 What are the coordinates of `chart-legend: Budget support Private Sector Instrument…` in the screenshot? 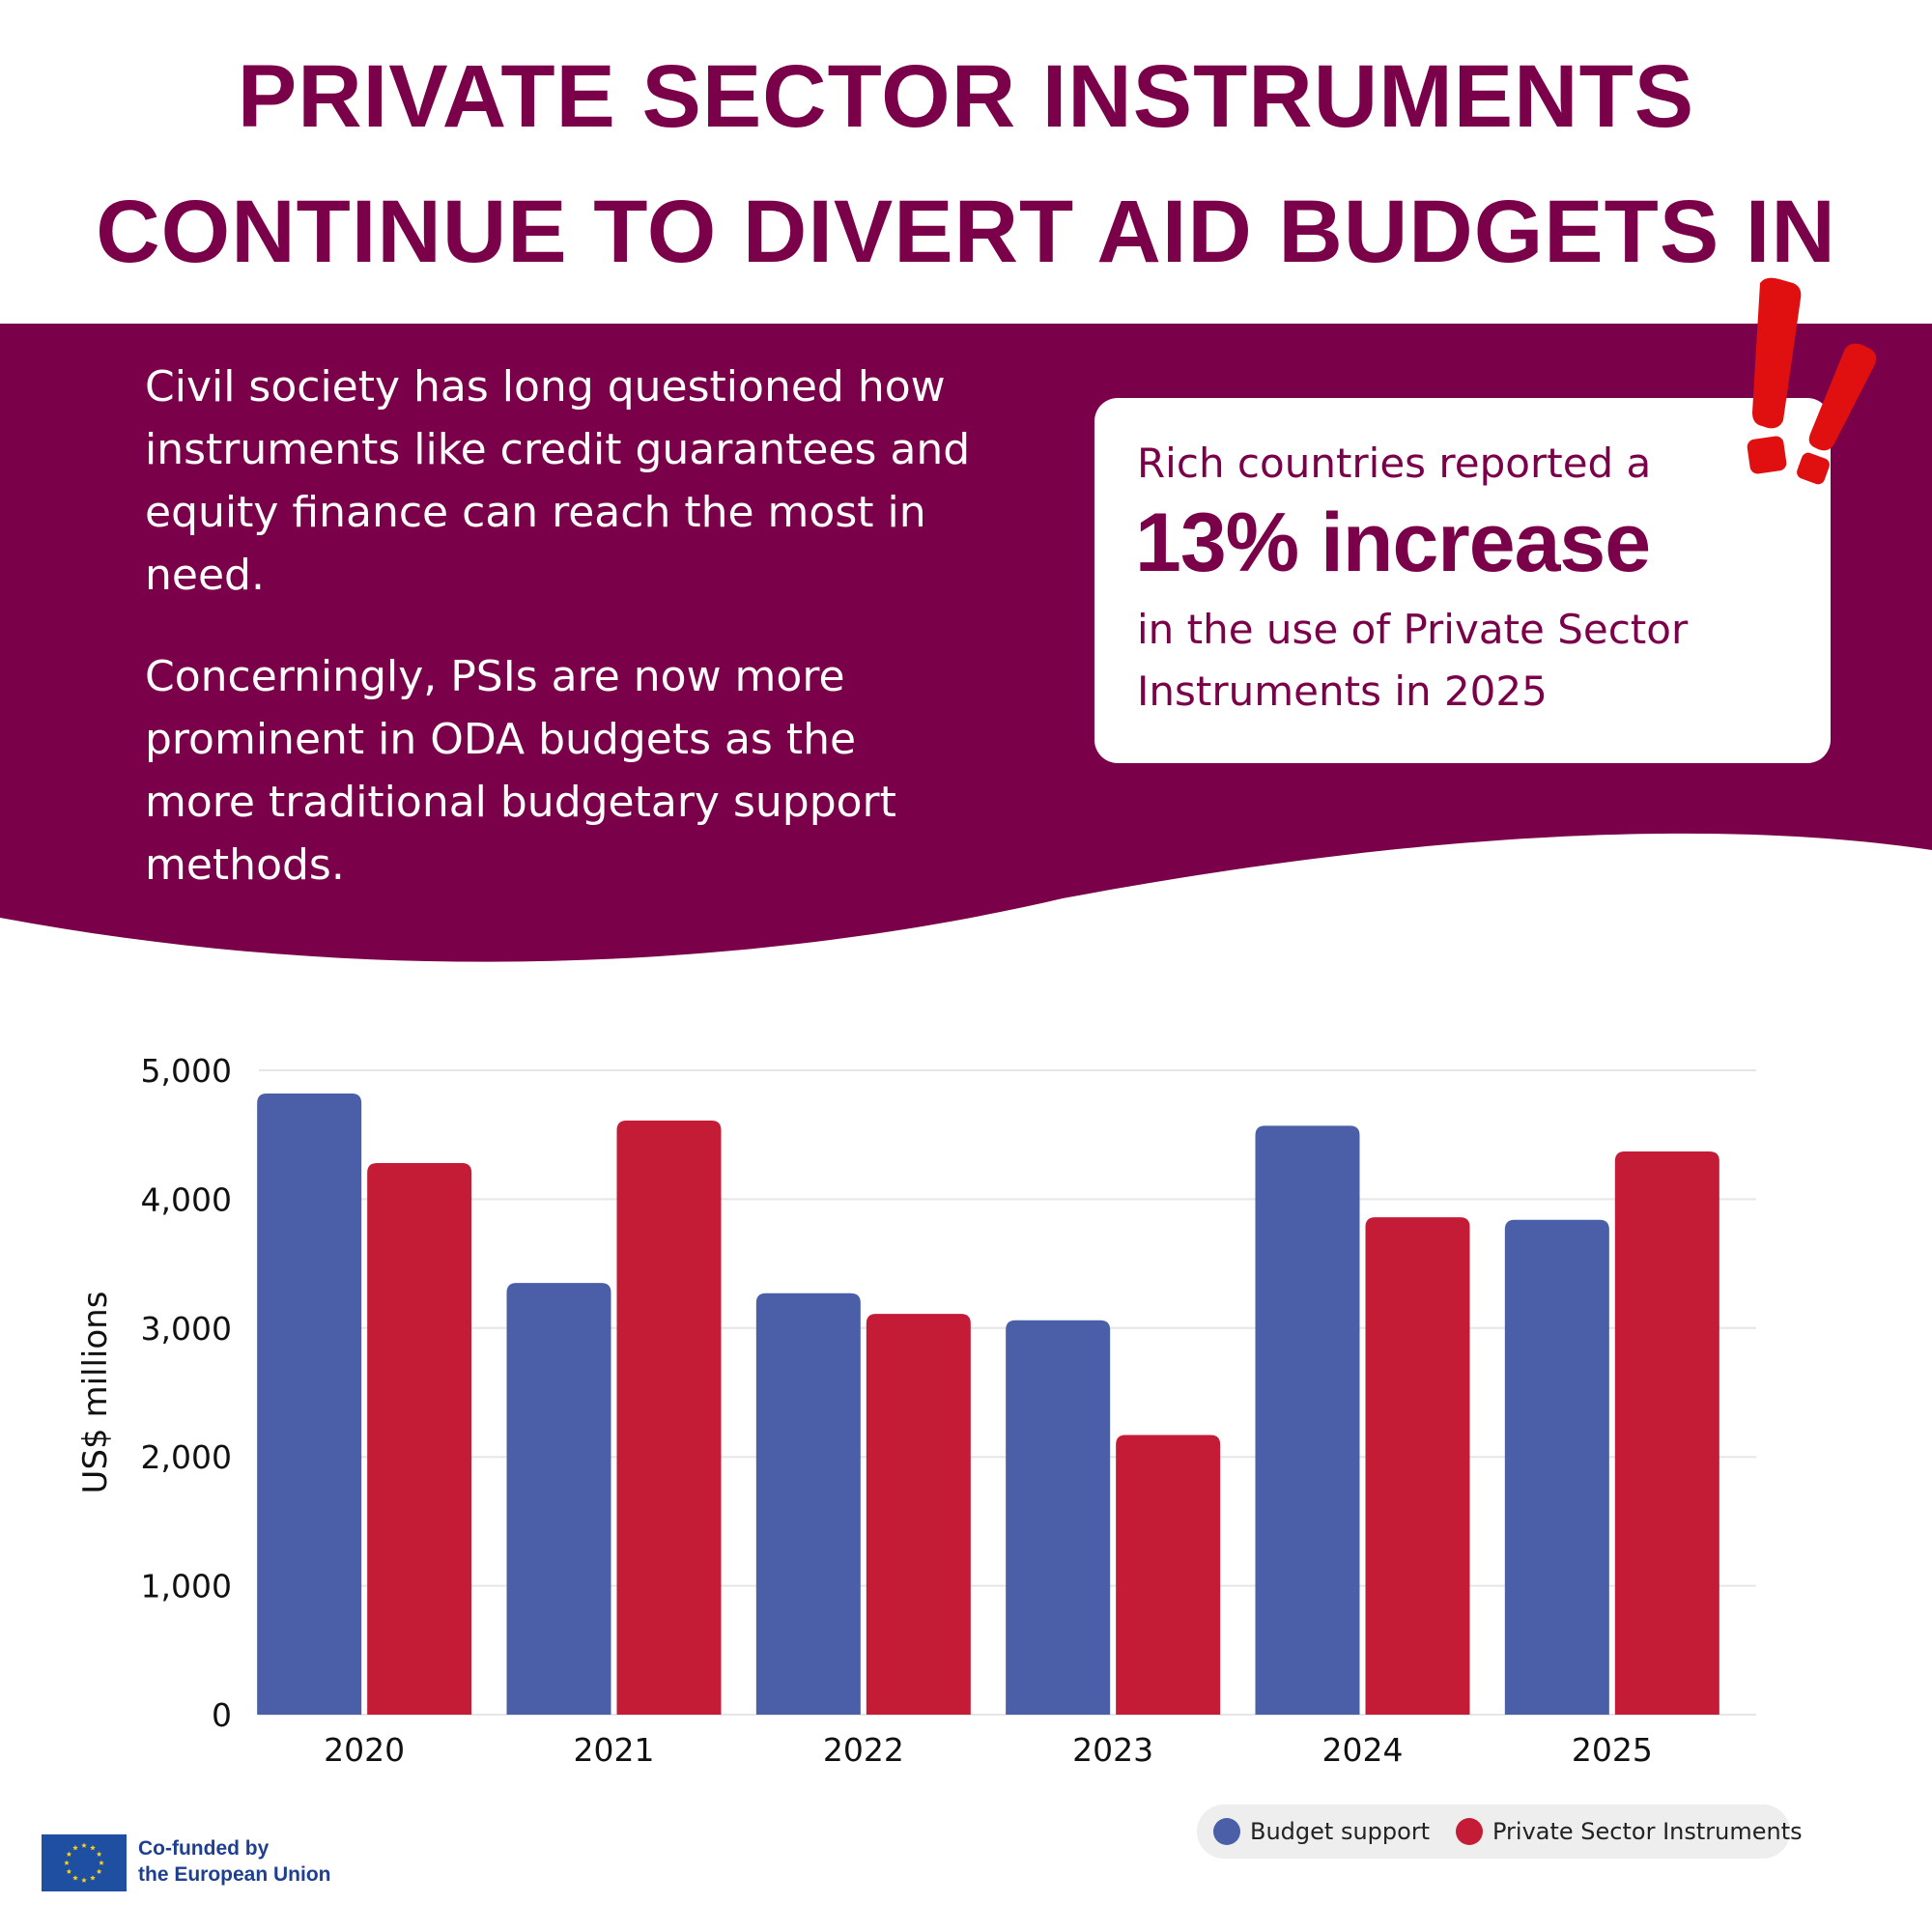 It's located at (1500, 1831).